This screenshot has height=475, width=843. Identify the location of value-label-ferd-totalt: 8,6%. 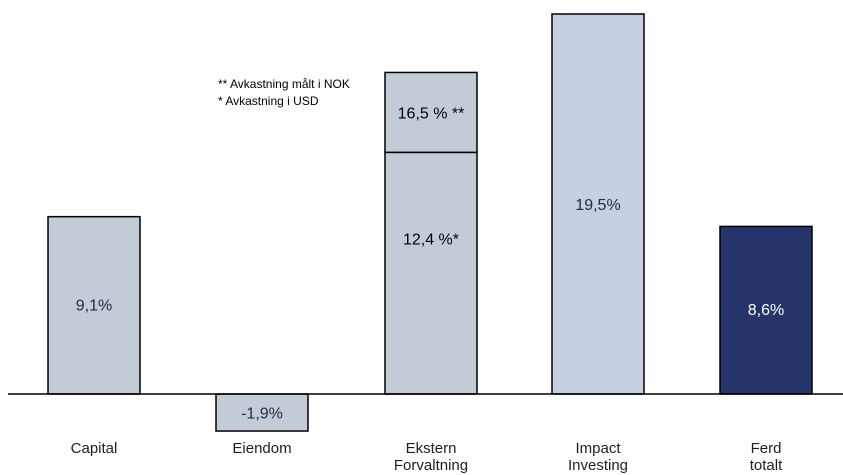
(766, 310).